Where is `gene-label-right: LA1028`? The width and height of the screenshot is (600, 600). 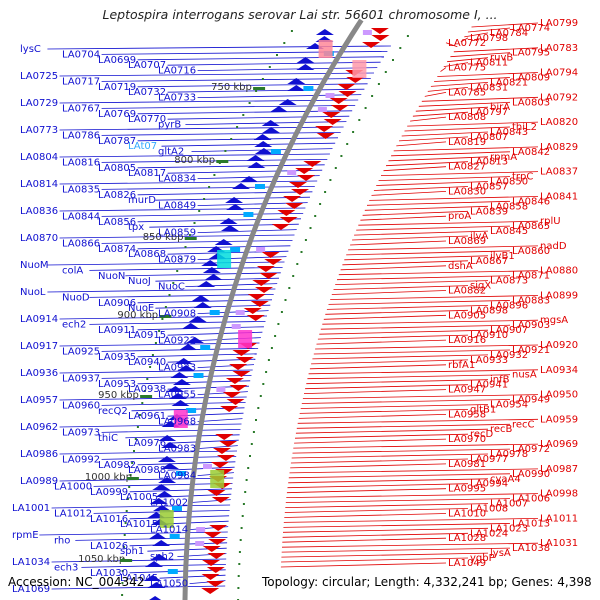
gene-label-right: LA1028 is located at coordinates (467, 538).